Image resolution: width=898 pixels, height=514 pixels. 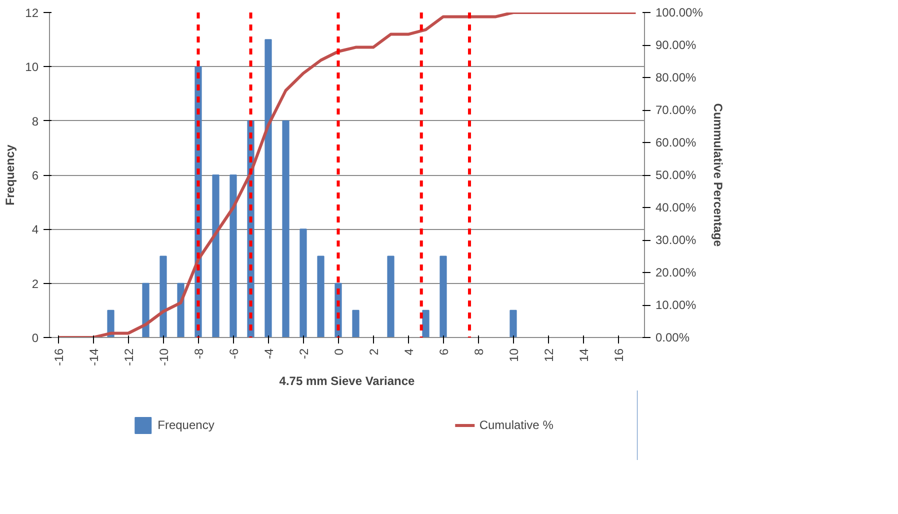 What do you see at coordinates (303, 354) in the screenshot?
I see `x-tick-label: -2` at bounding box center [303, 354].